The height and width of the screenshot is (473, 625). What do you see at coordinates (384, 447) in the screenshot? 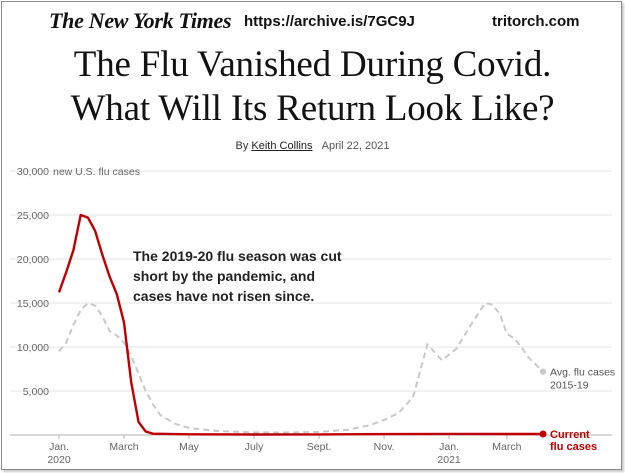
I see `x-tick-label: Nov.` at bounding box center [384, 447].